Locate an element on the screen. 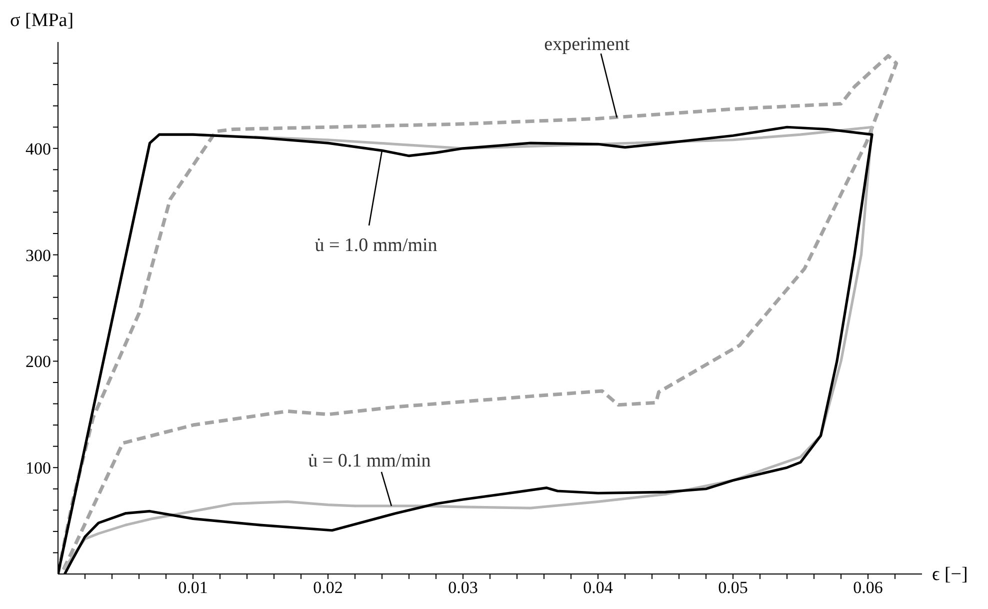 The width and height of the screenshot is (988, 609). annotation: u̇ = 0.1 mm/min is located at coordinates (370, 461).